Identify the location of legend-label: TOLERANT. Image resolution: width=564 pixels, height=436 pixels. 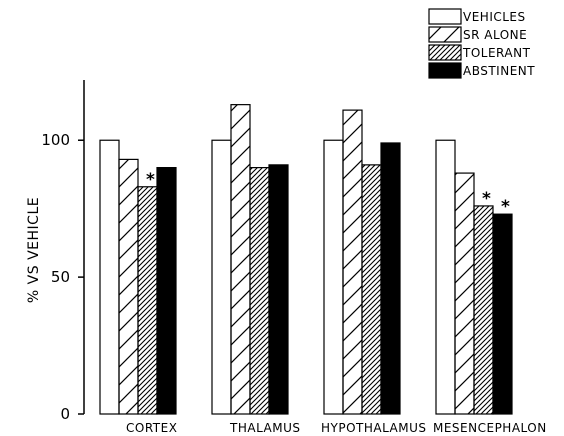
(496, 53).